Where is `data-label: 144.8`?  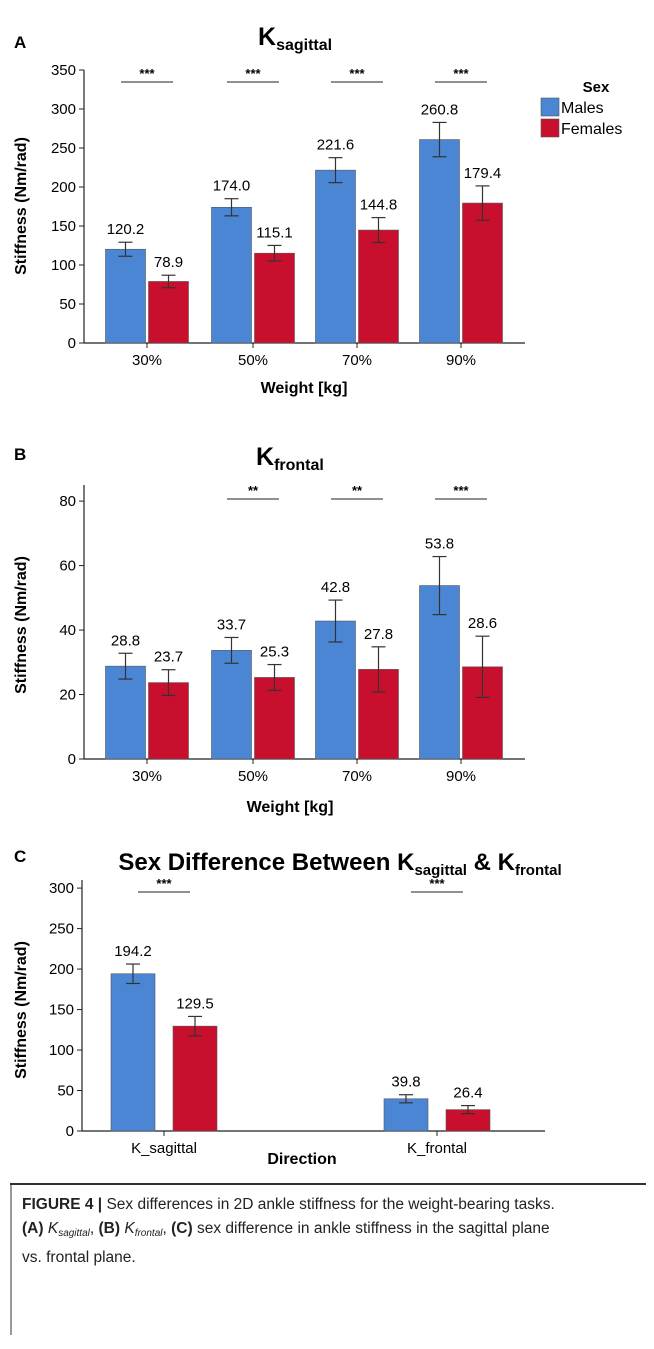
data-label: 144.8 is located at coordinates (379, 205).